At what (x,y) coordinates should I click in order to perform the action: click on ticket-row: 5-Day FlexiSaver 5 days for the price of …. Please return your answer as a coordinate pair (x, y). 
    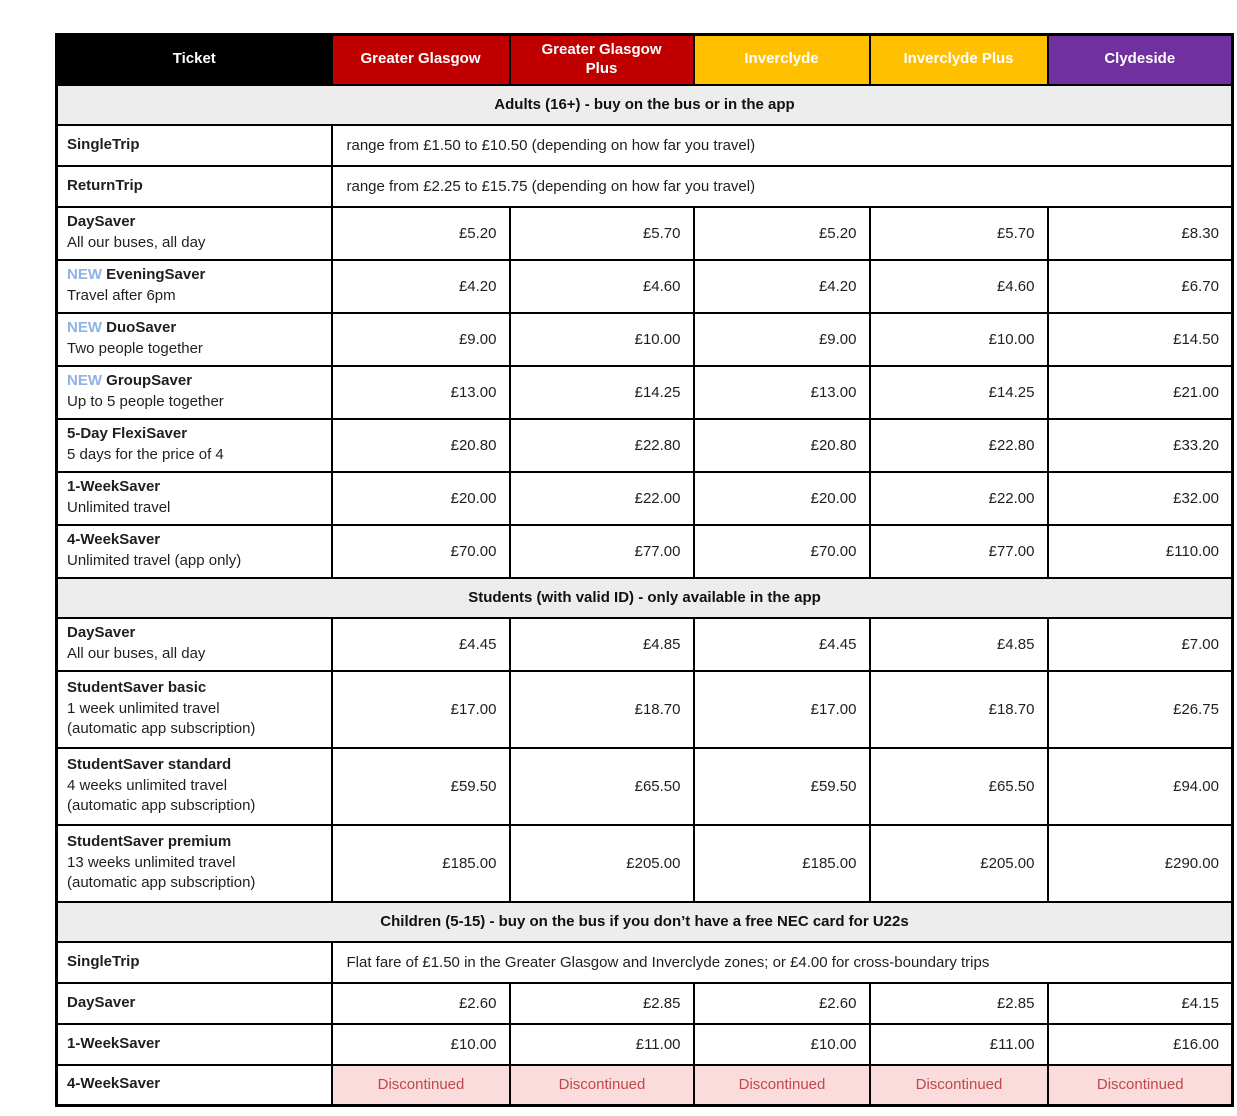
    Looking at the image, I should click on (644, 445).